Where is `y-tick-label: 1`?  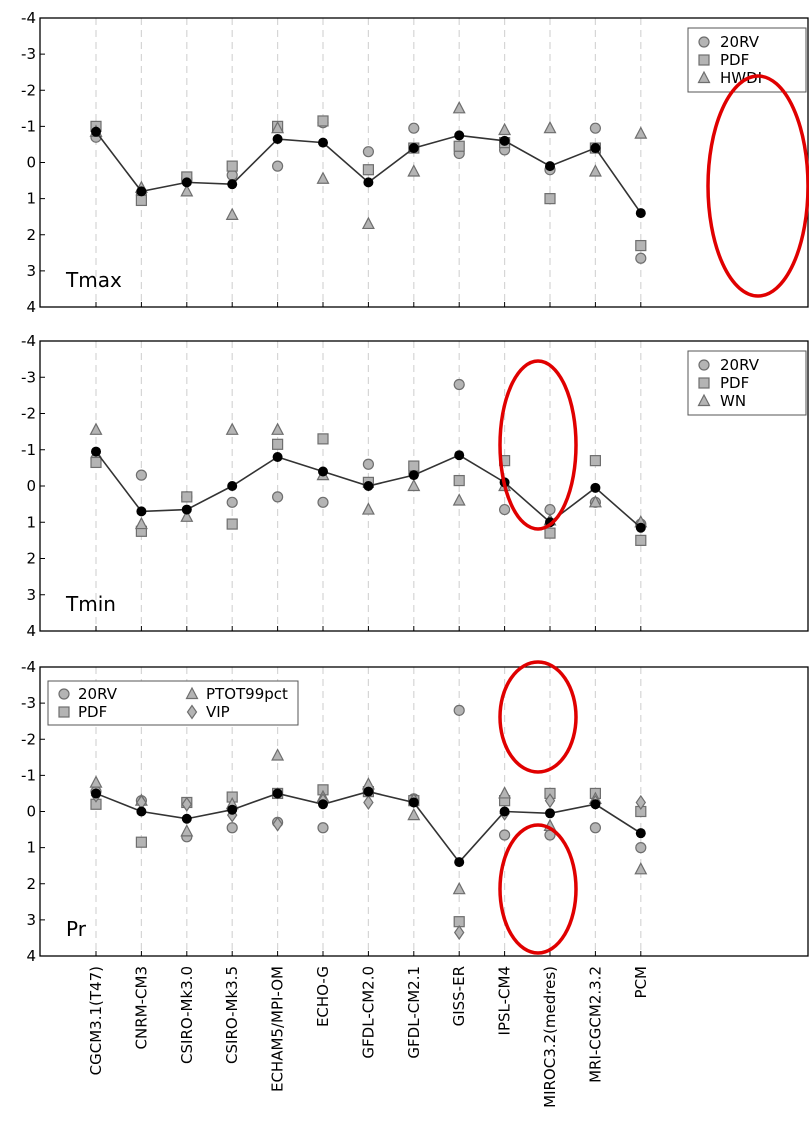 y-tick-label: 1 is located at coordinates (31, 199).